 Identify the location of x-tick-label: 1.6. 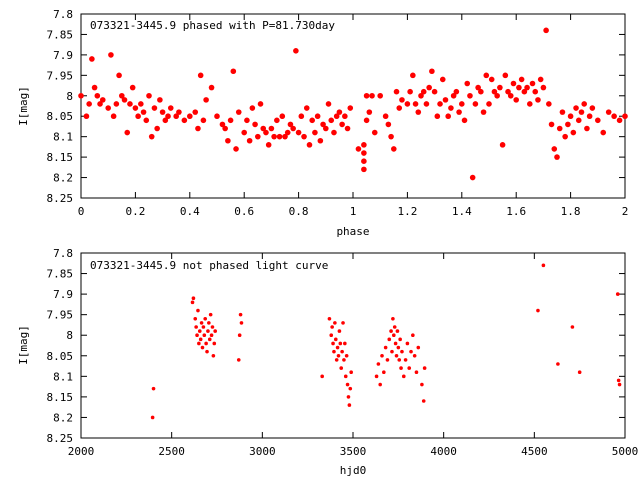
(516, 211).